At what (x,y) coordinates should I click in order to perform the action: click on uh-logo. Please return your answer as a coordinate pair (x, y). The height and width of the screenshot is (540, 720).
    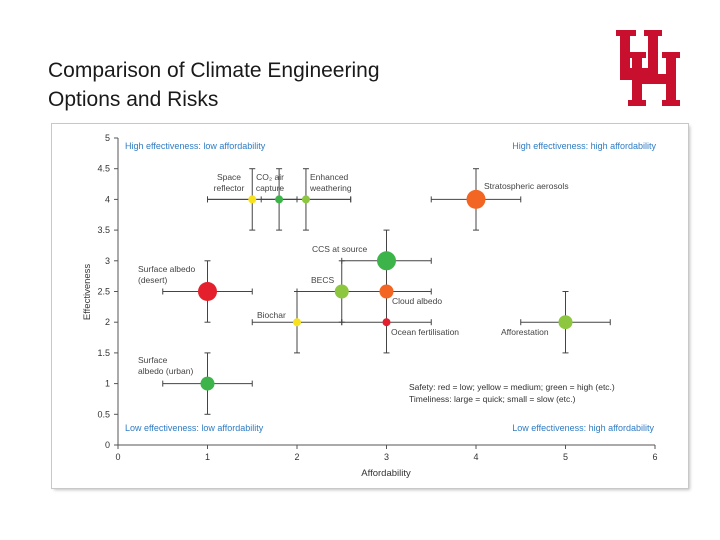
    Looking at the image, I should click on (648, 68).